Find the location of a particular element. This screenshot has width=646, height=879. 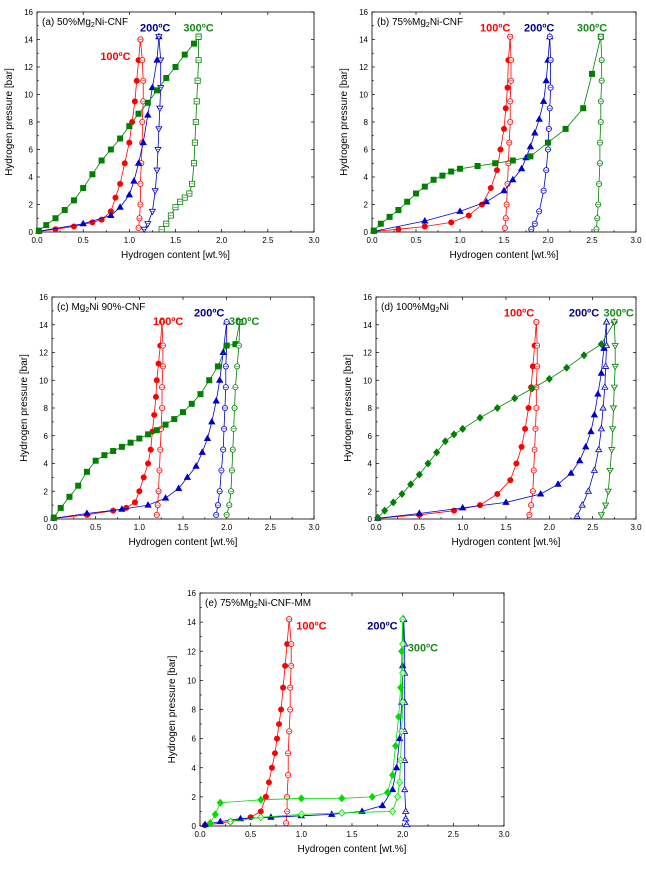

y-tick-label: 6 is located at coordinates (194, 739).